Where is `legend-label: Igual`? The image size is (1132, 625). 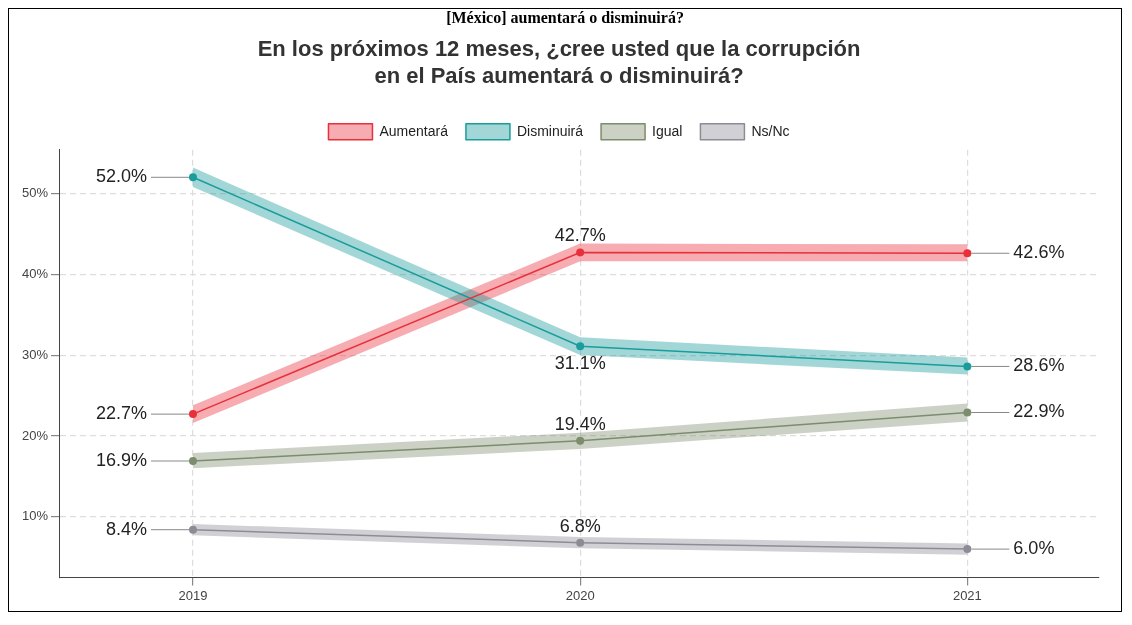
legend-label: Igual is located at coordinates (667, 130).